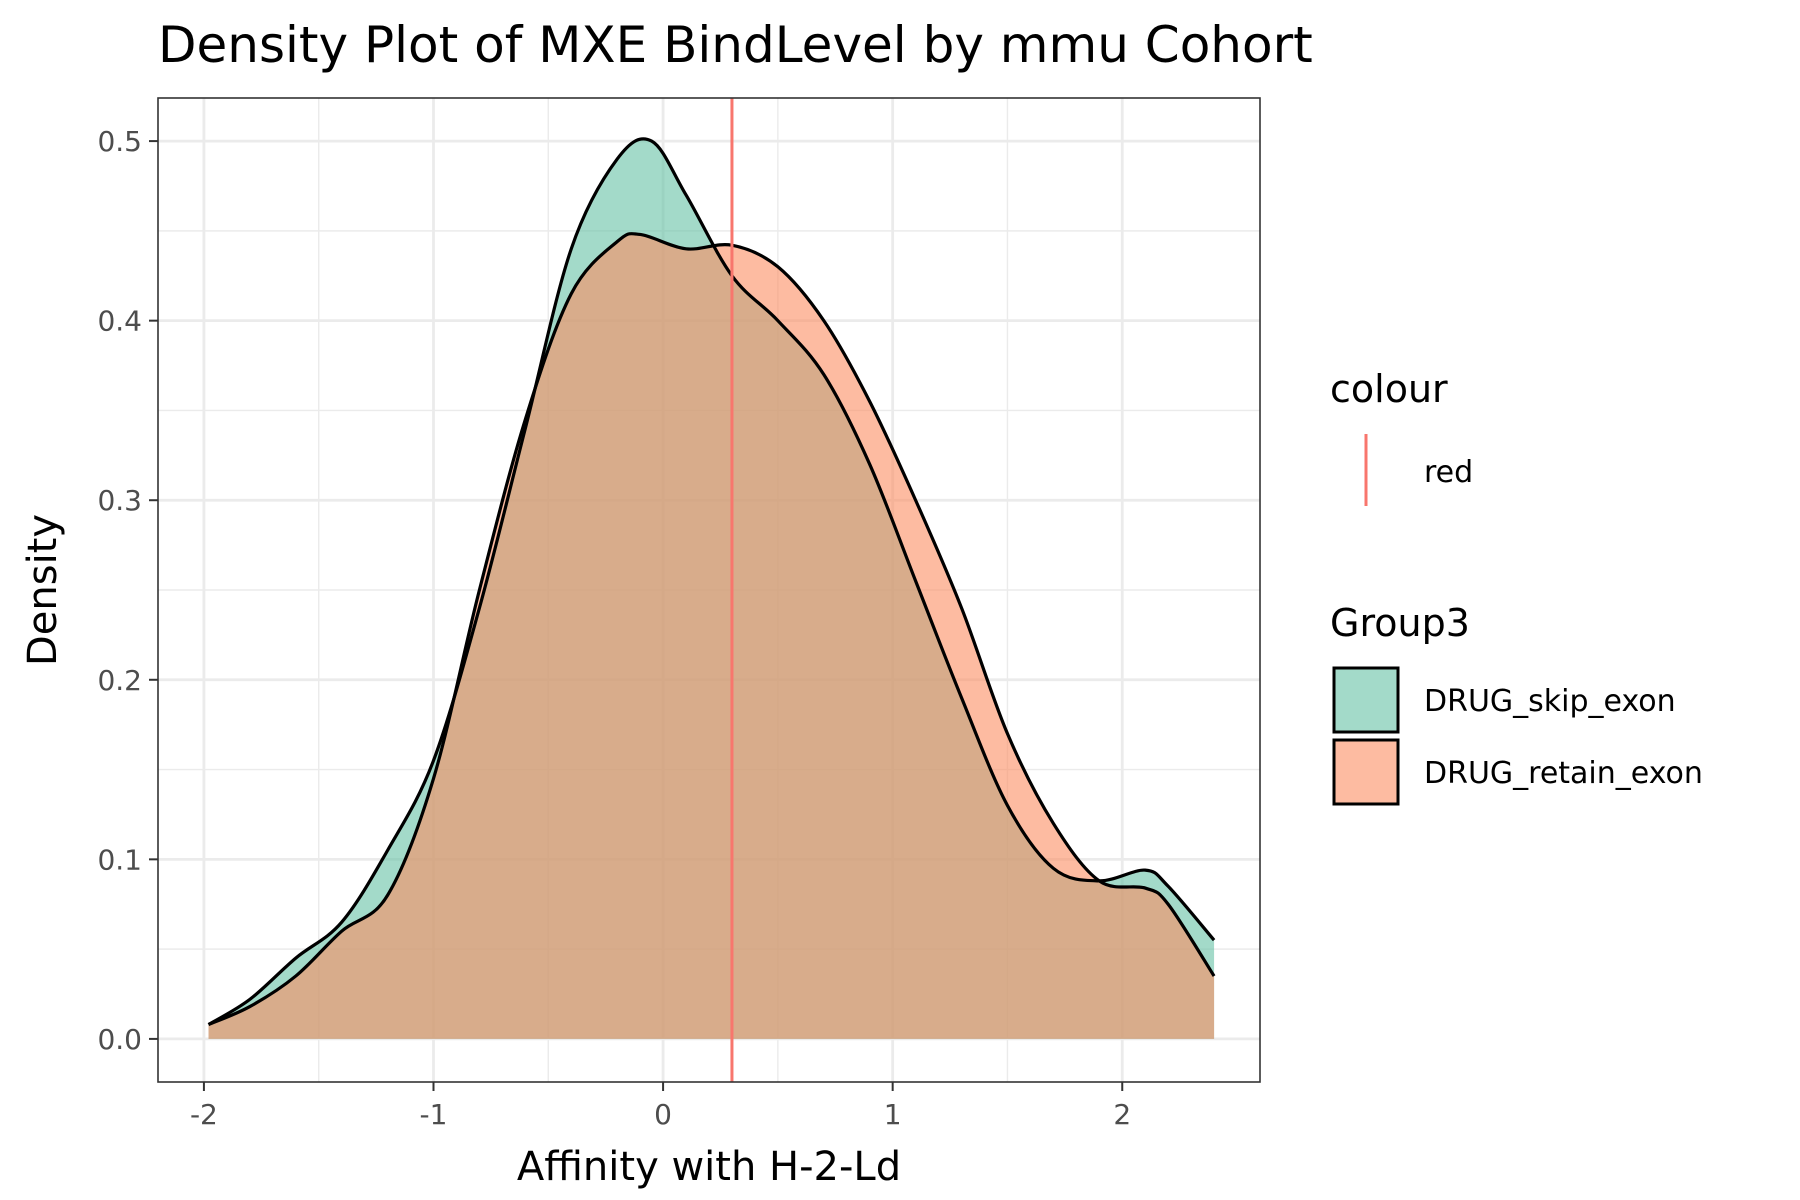 Image resolution: width=1800 pixels, height=1200 pixels. Describe the element at coordinates (119, 1039) in the screenshot. I see `y-tick-label: 0.0` at that location.